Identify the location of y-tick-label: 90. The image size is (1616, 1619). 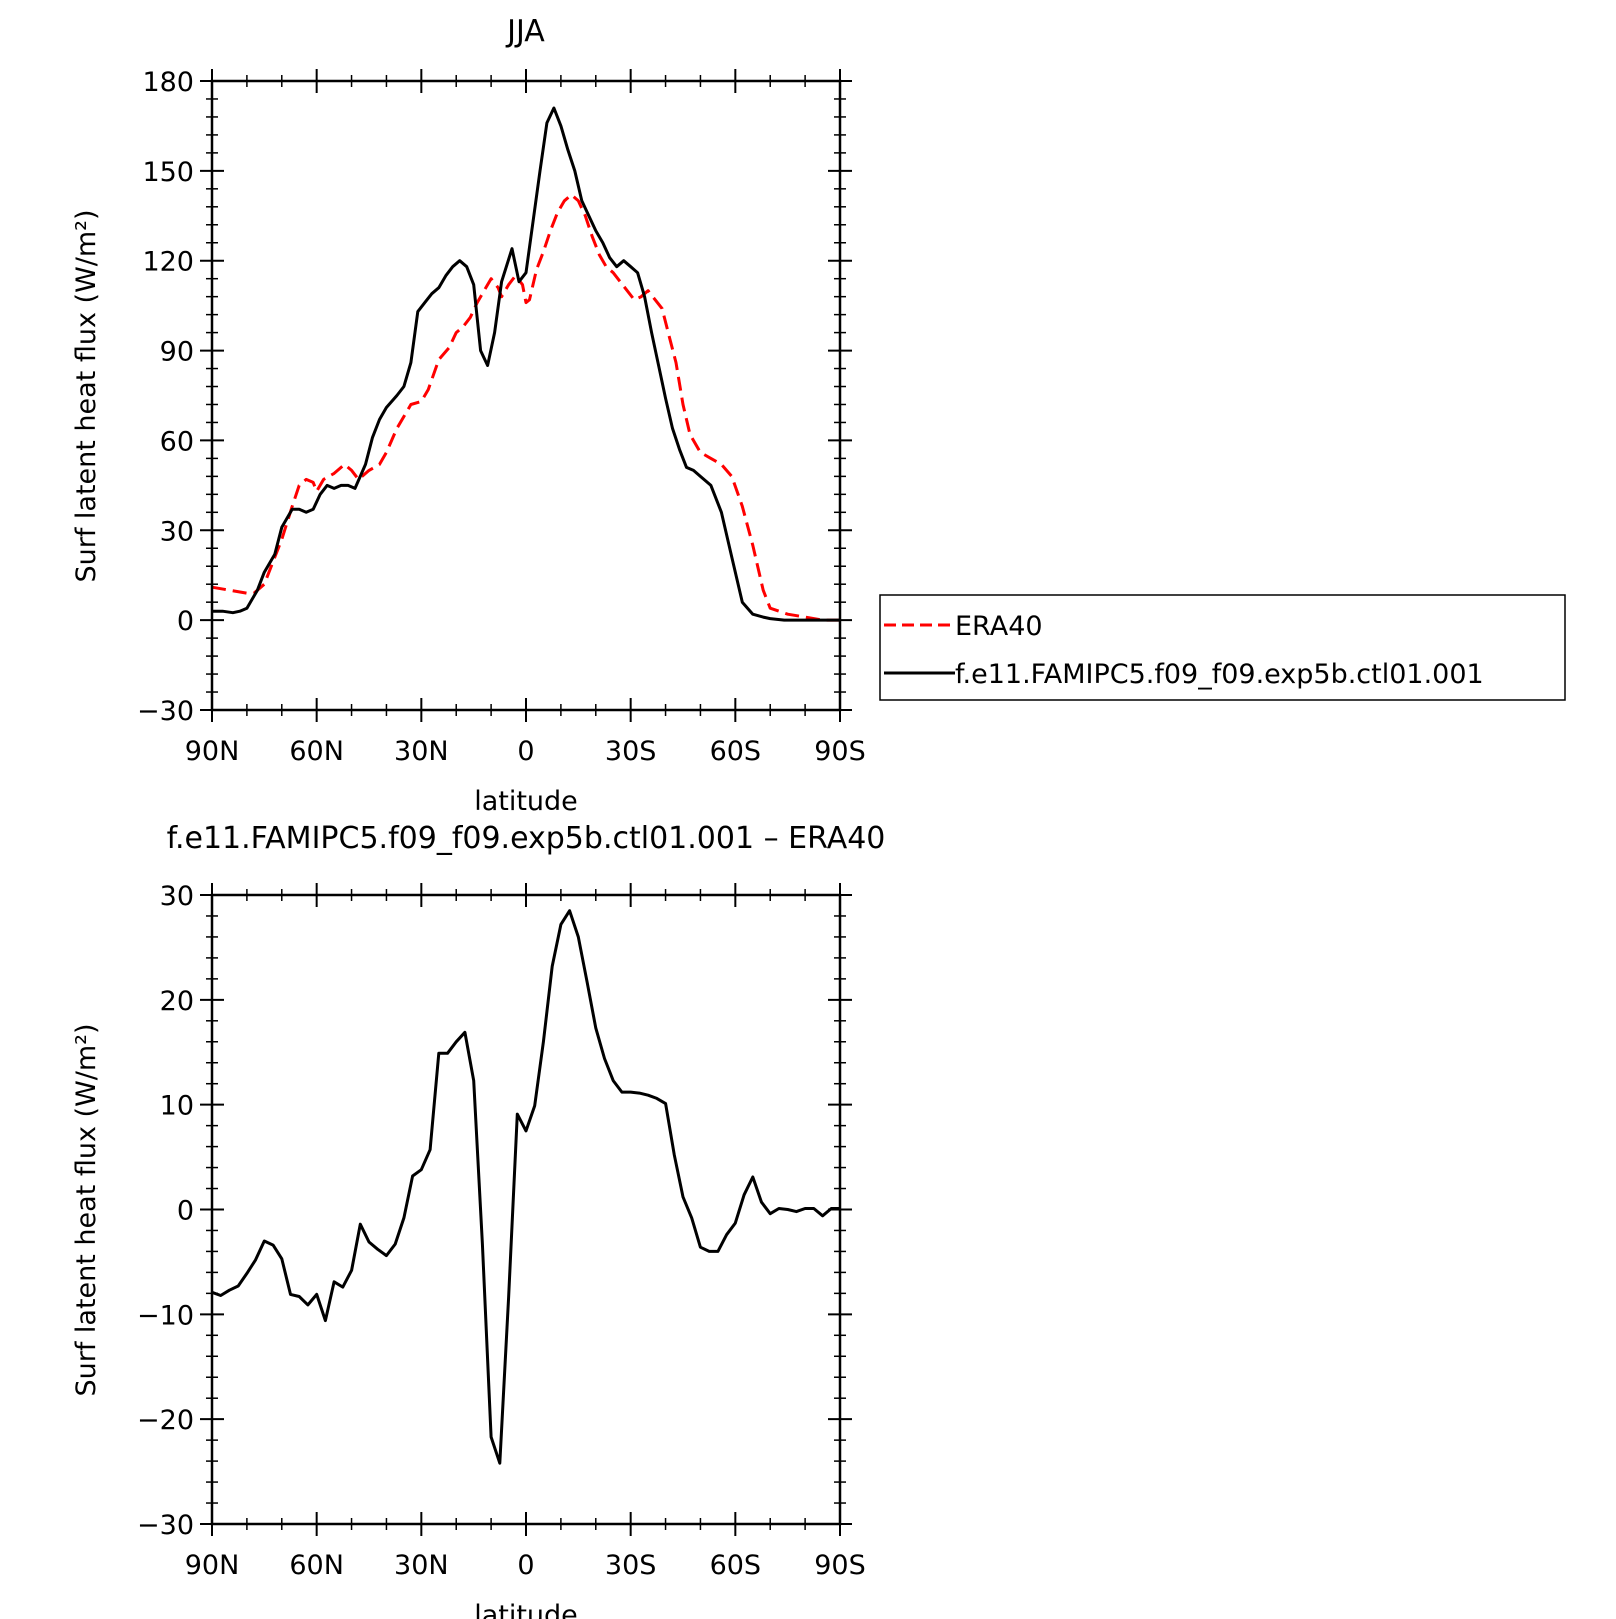
(177, 352).